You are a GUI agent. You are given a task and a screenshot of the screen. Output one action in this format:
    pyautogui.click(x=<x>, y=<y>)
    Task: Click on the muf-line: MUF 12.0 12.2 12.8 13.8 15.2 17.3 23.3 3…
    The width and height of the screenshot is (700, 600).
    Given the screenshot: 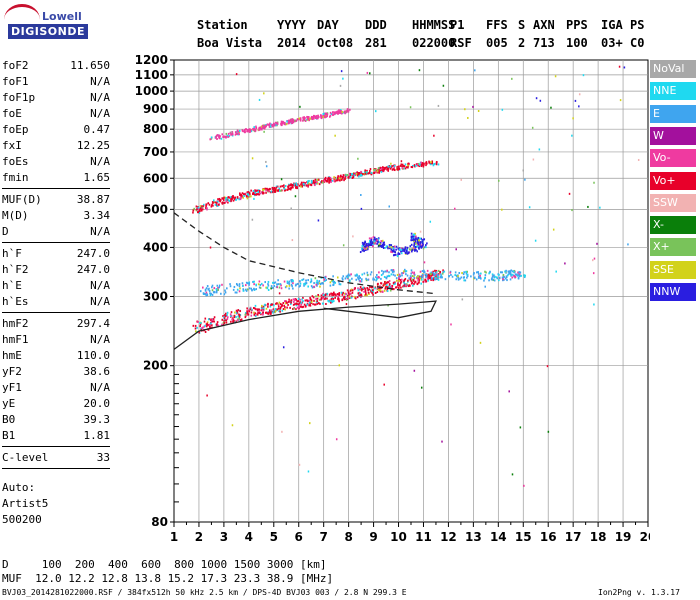 What is the action you would take?
    pyautogui.click(x=168, y=578)
    